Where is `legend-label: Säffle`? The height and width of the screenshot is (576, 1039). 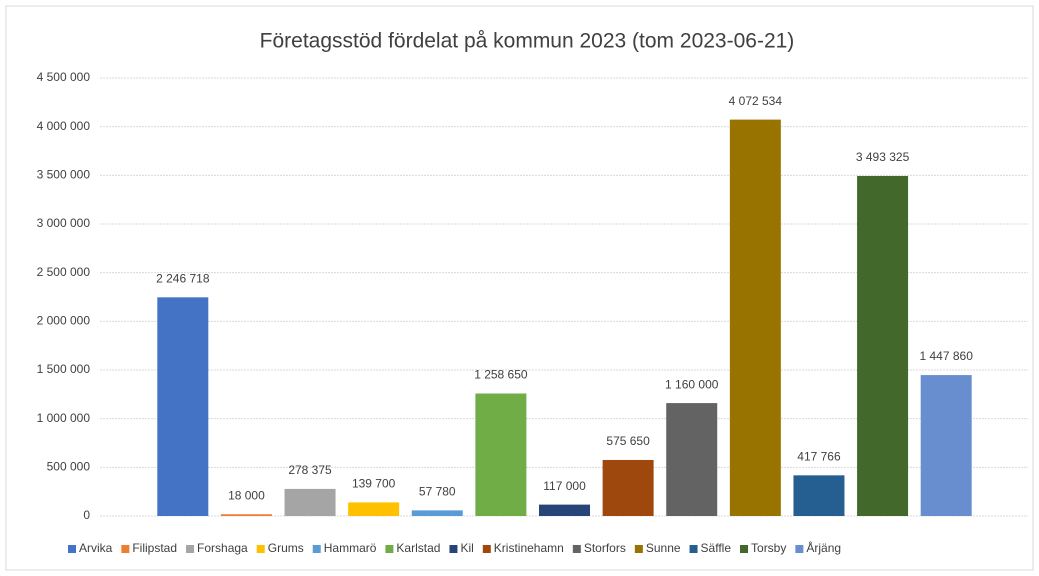 legend-label: Säffle is located at coordinates (716, 548).